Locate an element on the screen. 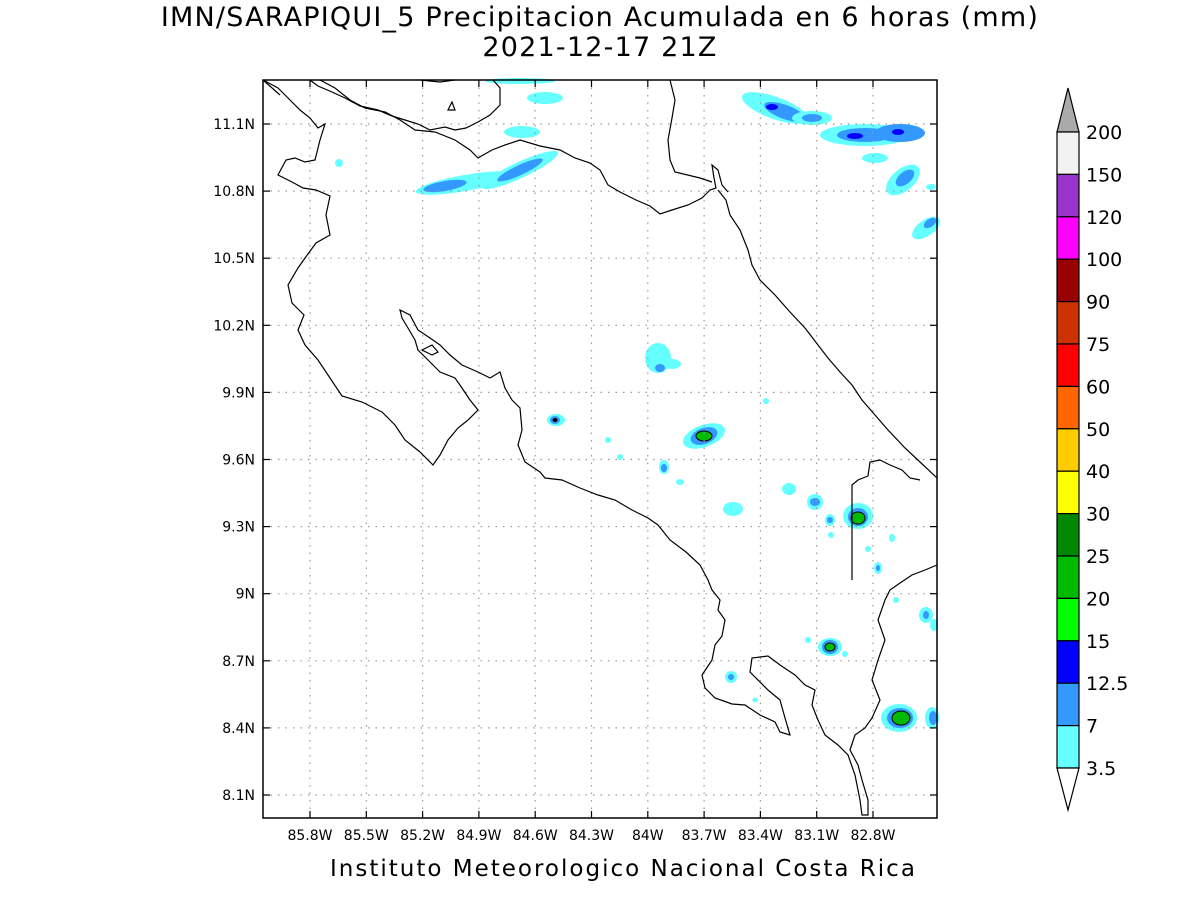 The image size is (1200, 900). colorbar-top-arrow is located at coordinates (1068, 110).